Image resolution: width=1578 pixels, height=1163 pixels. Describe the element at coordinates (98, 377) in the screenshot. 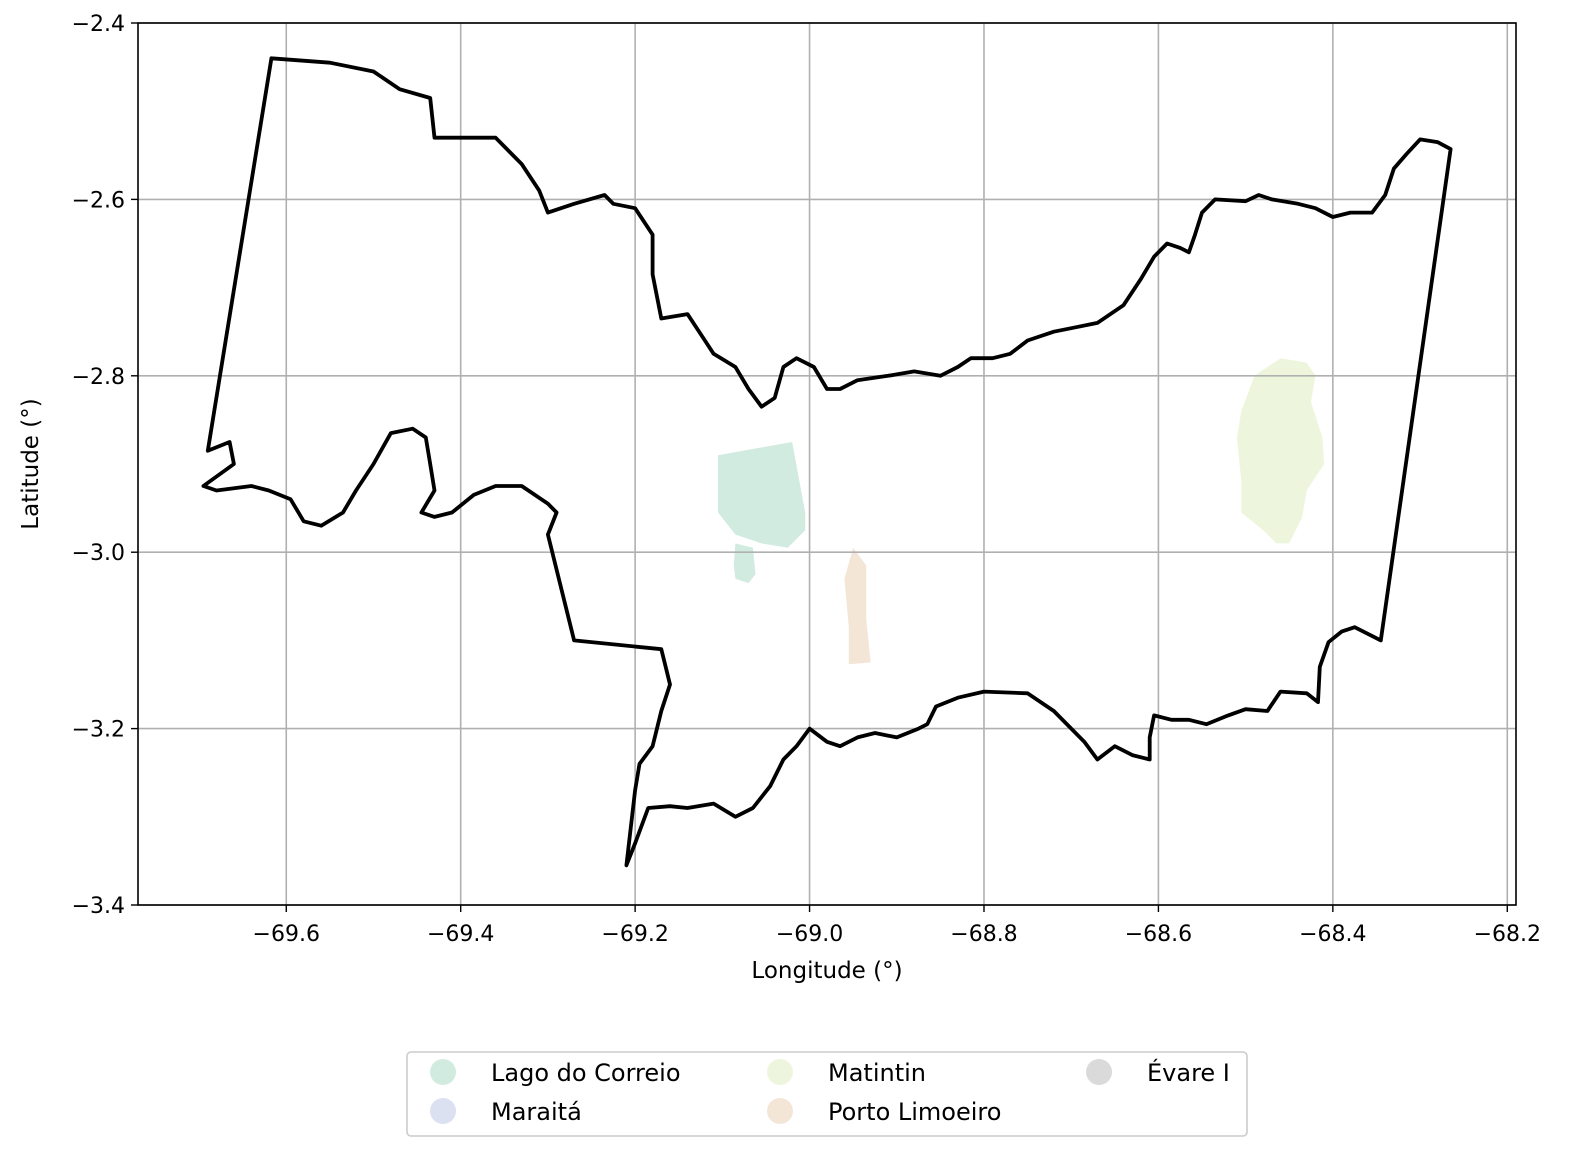

I see `y-tick-label: −2.8` at that location.